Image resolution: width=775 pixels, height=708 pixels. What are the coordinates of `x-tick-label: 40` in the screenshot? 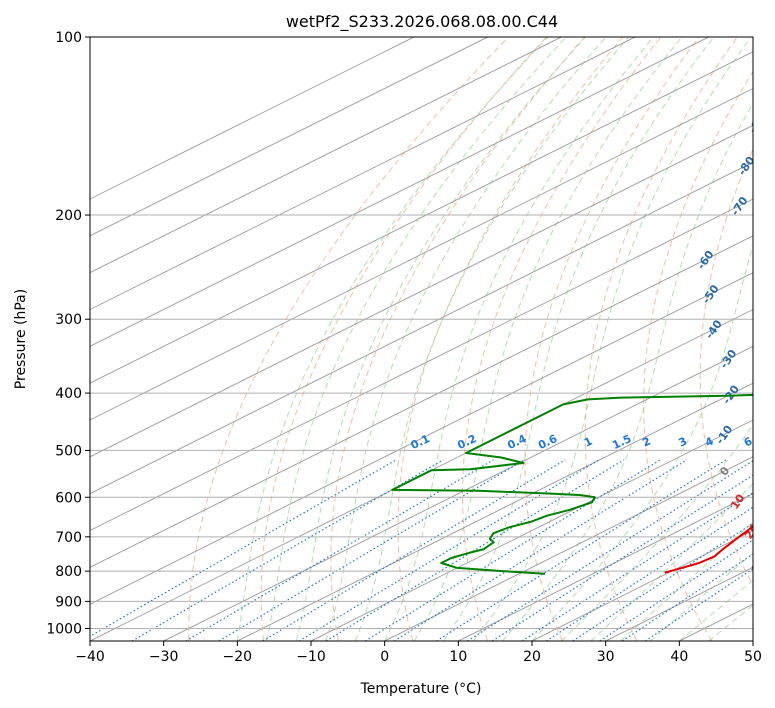 It's located at (679, 657).